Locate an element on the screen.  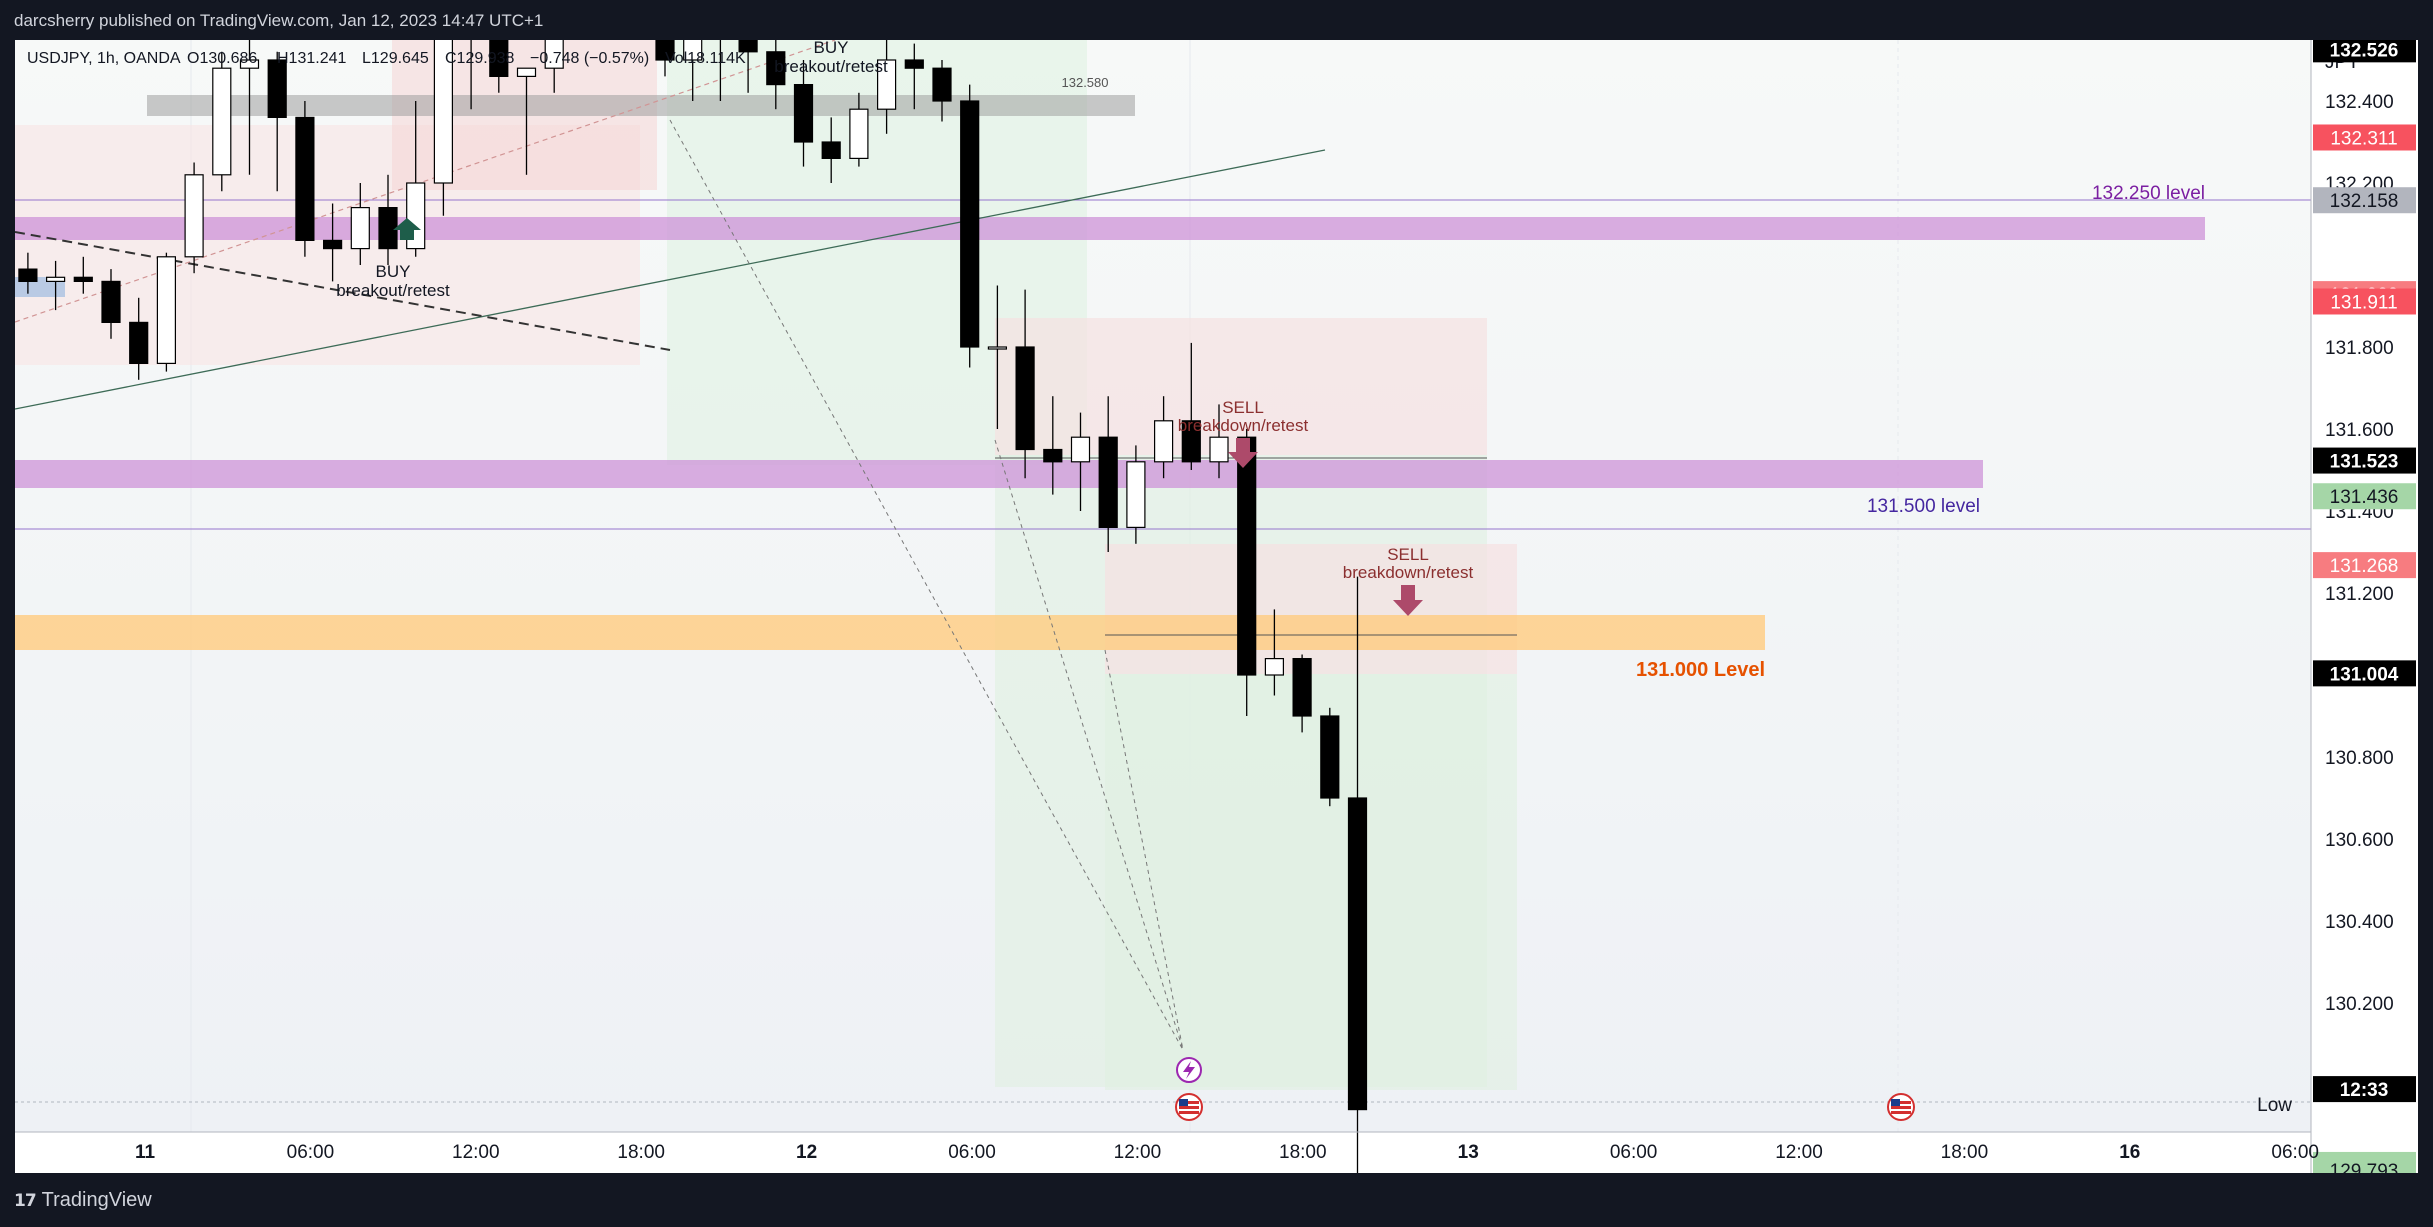
price-badge-label: 131.911 is located at coordinates (2363, 302).